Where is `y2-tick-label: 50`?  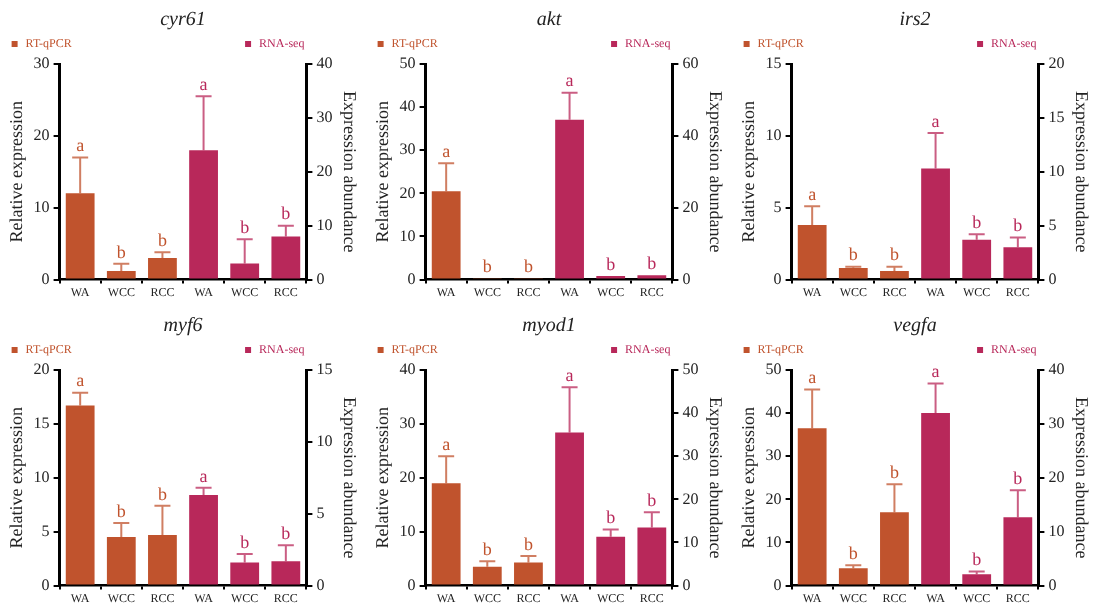 y2-tick-label: 50 is located at coordinates (690, 369).